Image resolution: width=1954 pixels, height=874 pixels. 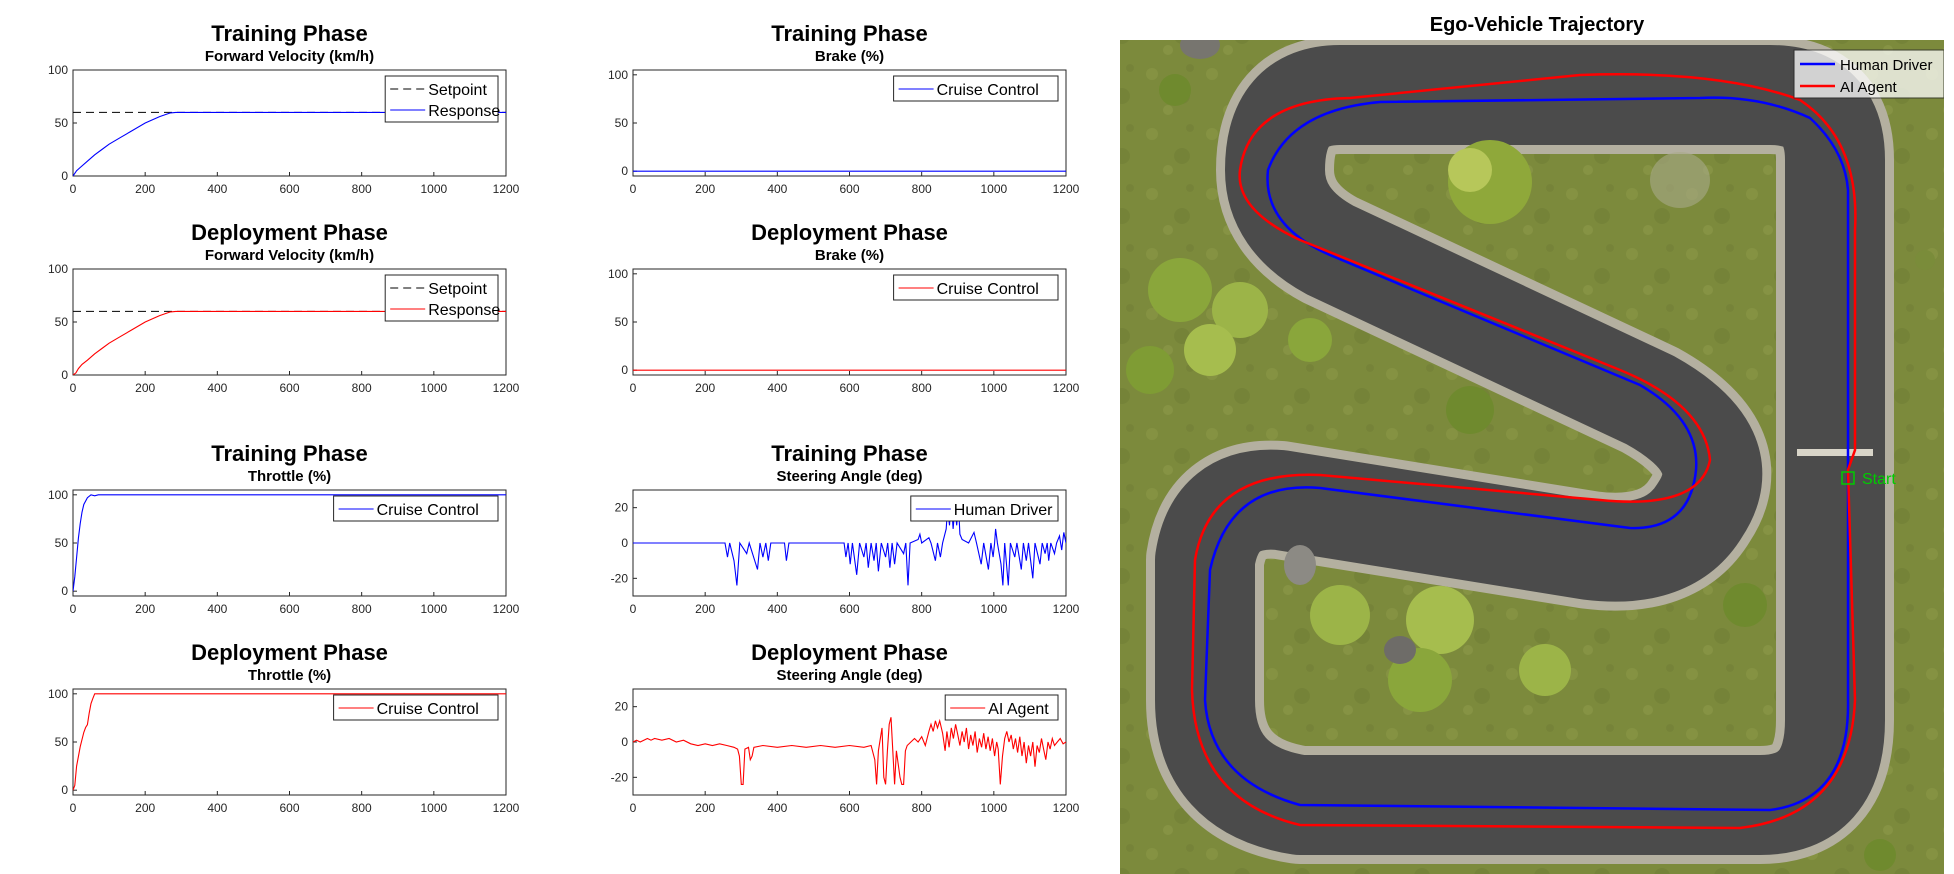 I want to click on start-label: Start, so click(x=1879, y=479).